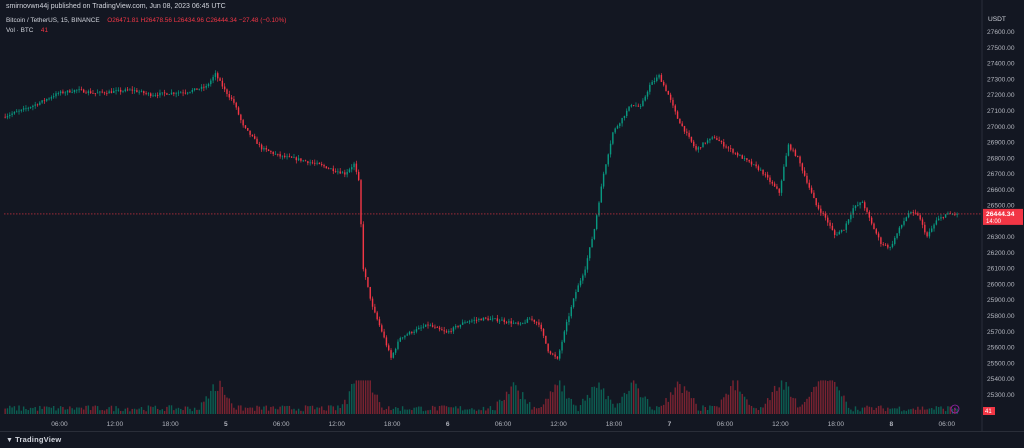  What do you see at coordinates (33, 439) in the screenshot?
I see `tradingview-logo: ▼ TradingView` at bounding box center [33, 439].